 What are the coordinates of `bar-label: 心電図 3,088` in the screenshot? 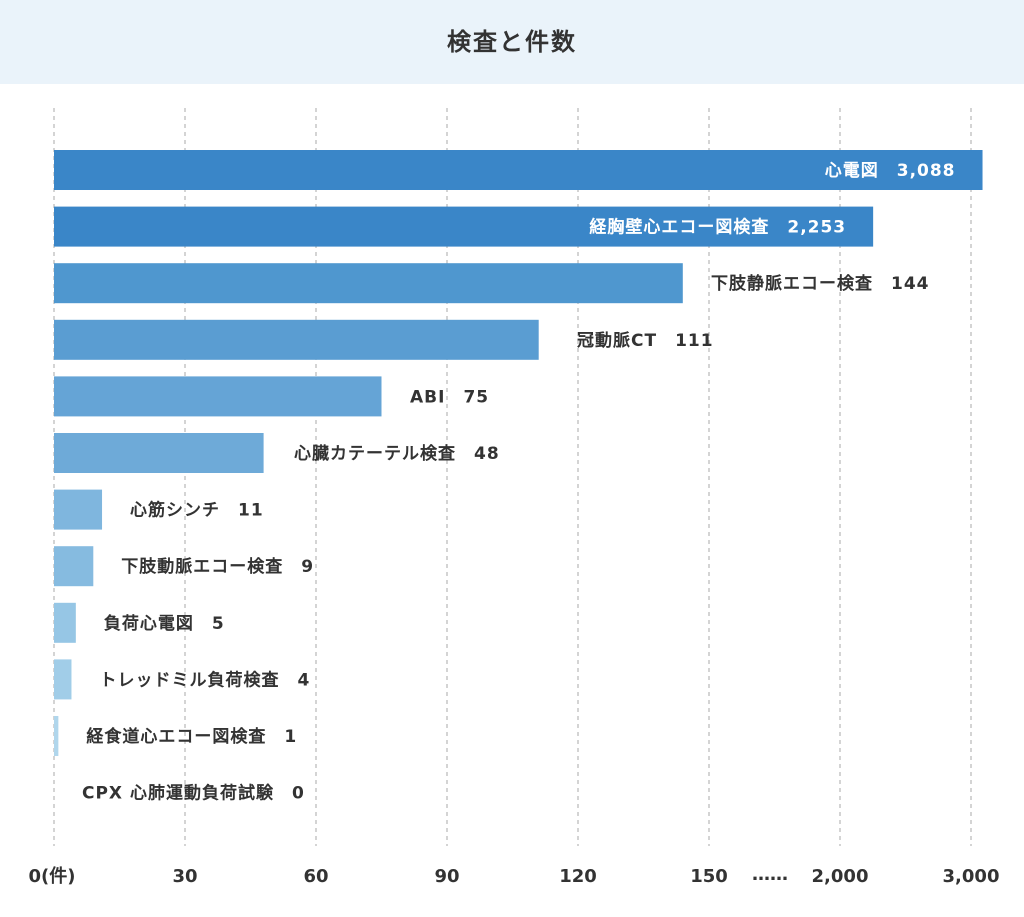 It's located at (890, 171).